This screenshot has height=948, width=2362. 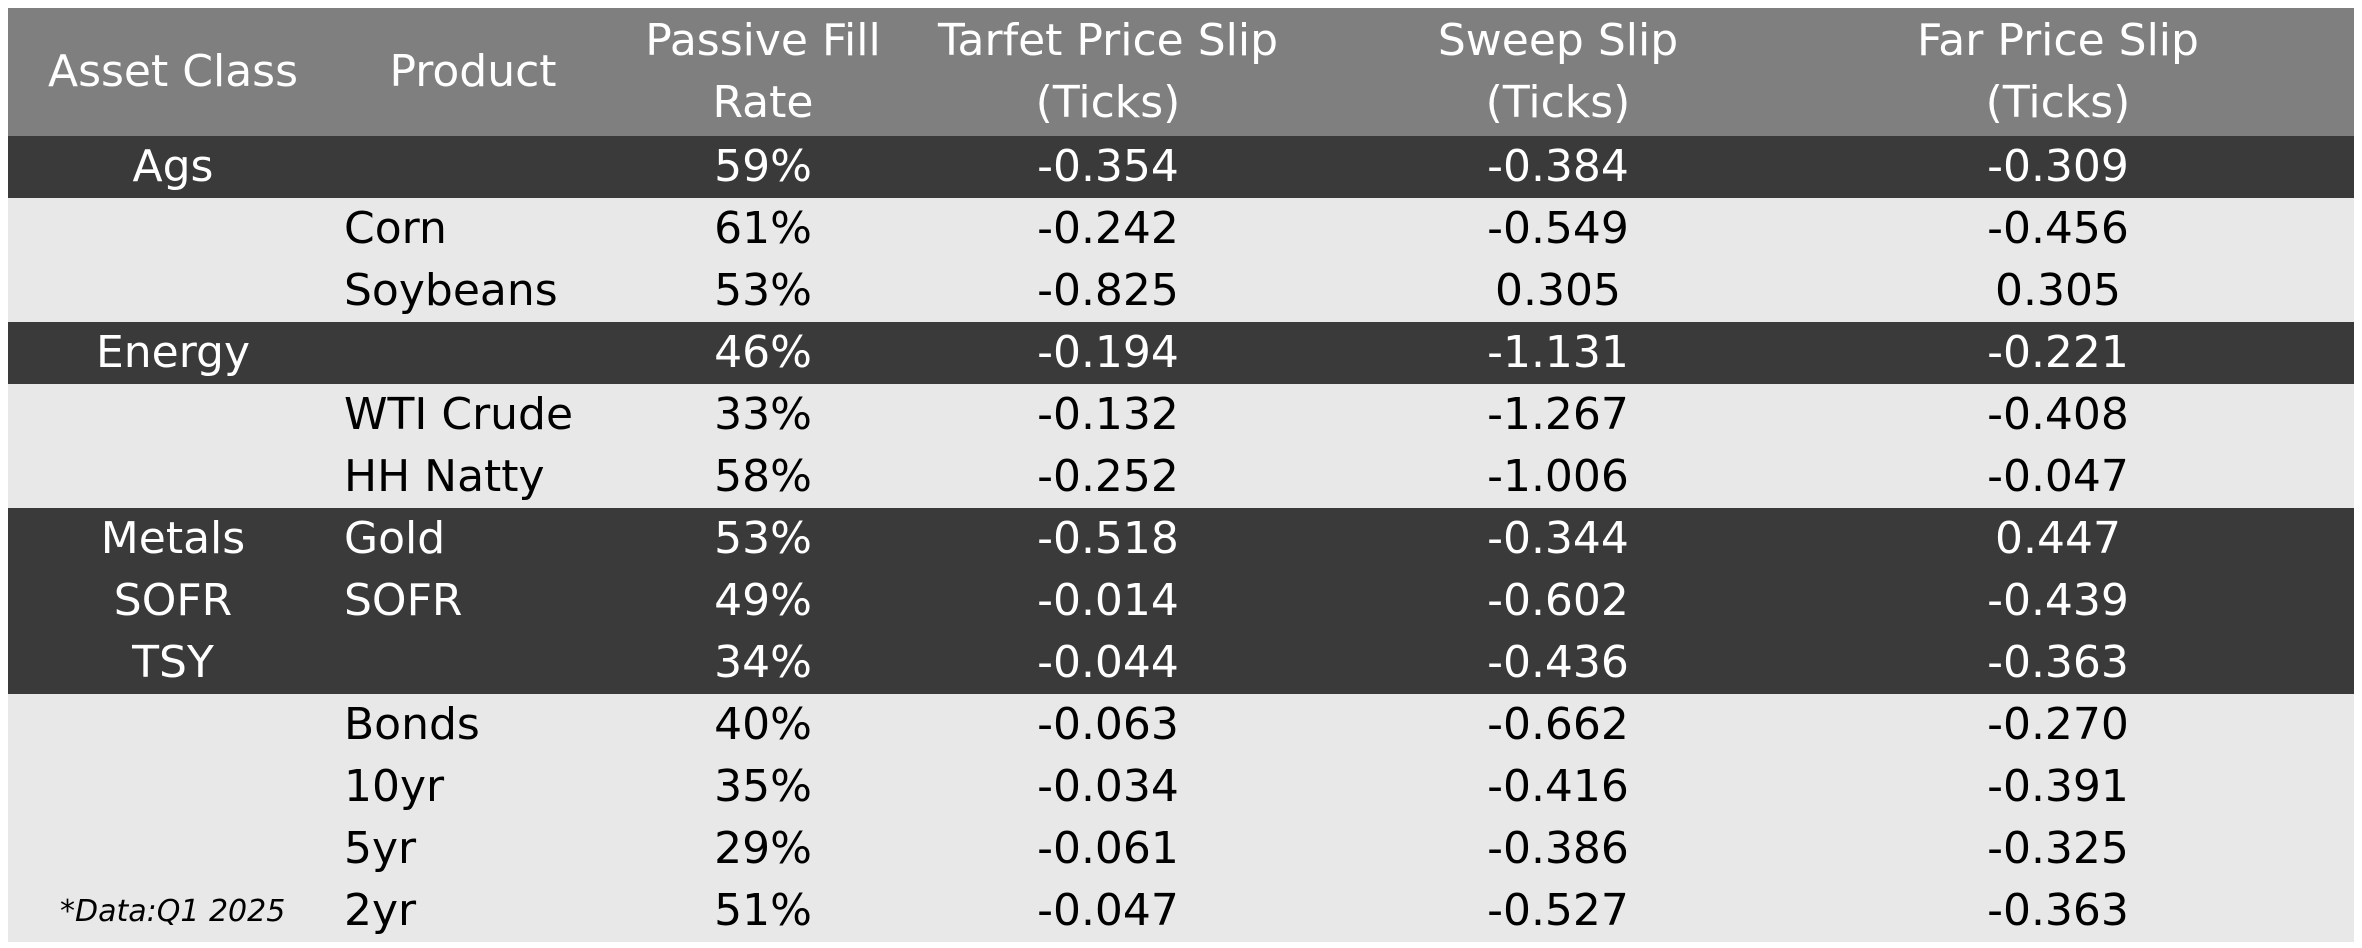 I want to click on table-row: Bonds 40% -0.063 -0.662 -0.270, so click(x=1181, y=725).